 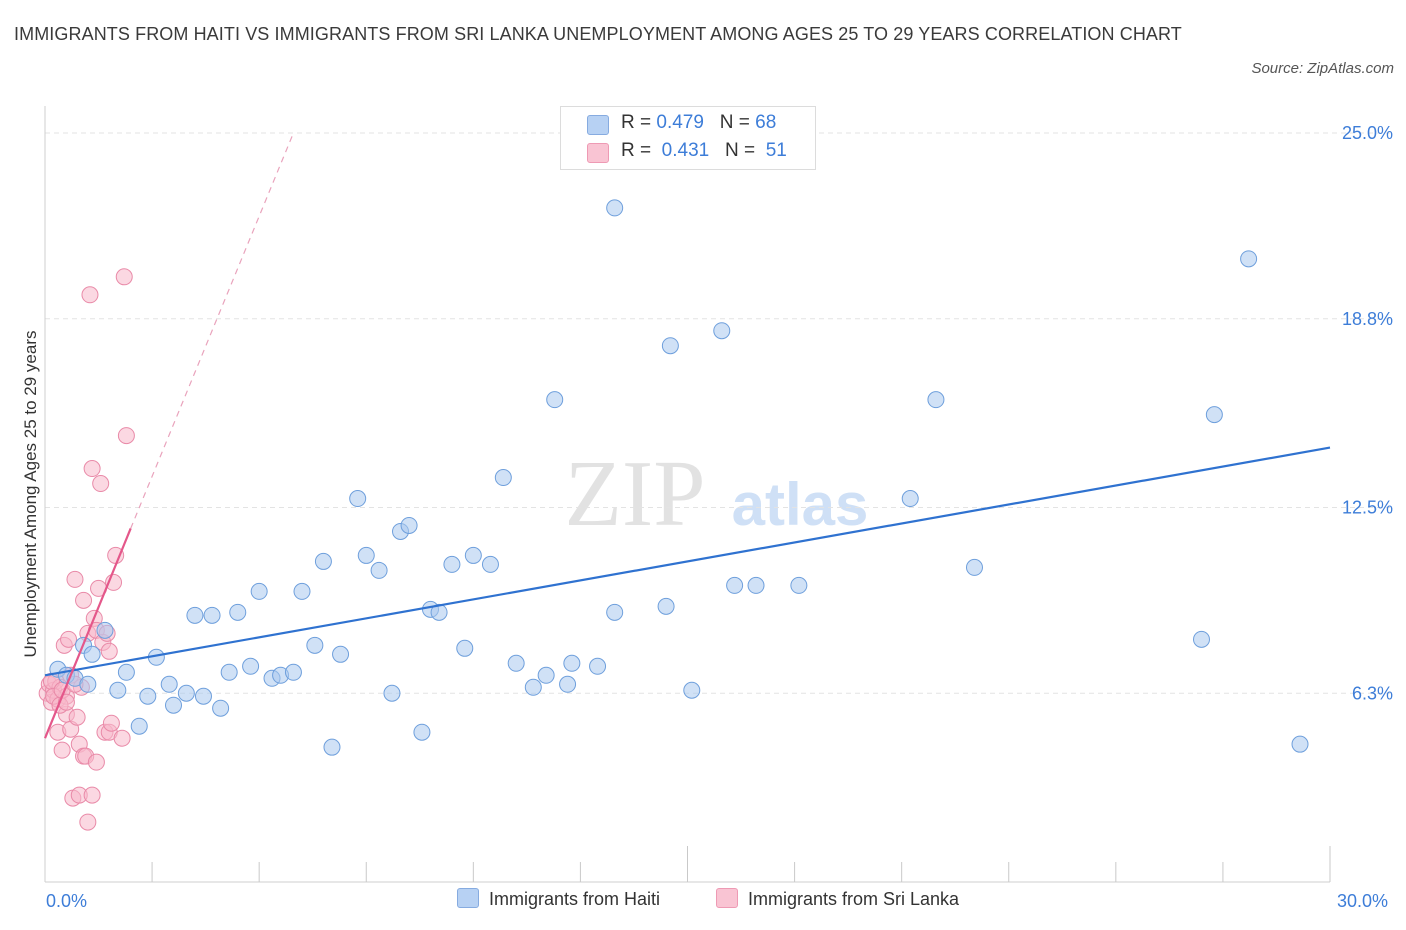 I want to click on bottom-legend-srilanka: Immigrants from Sri Lanka, so click(x=837, y=899).